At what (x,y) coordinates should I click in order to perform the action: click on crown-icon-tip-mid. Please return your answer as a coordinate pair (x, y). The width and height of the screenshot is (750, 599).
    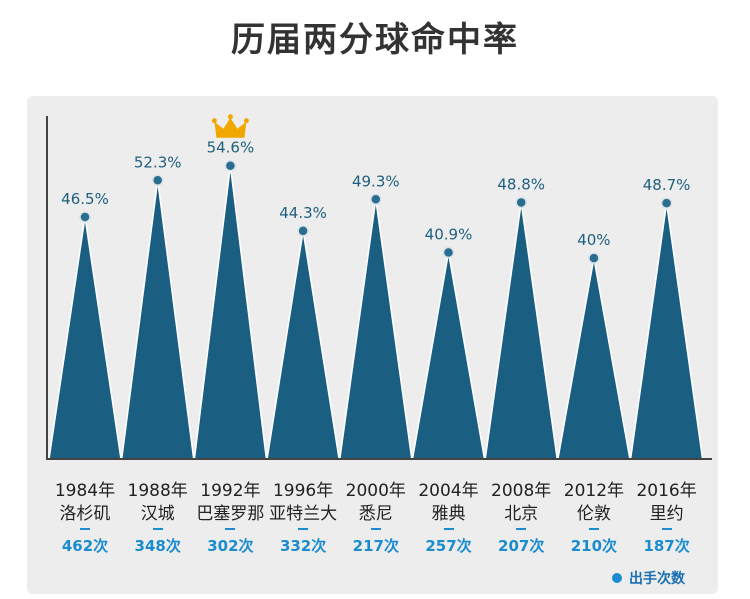
    Looking at the image, I should click on (230, 117).